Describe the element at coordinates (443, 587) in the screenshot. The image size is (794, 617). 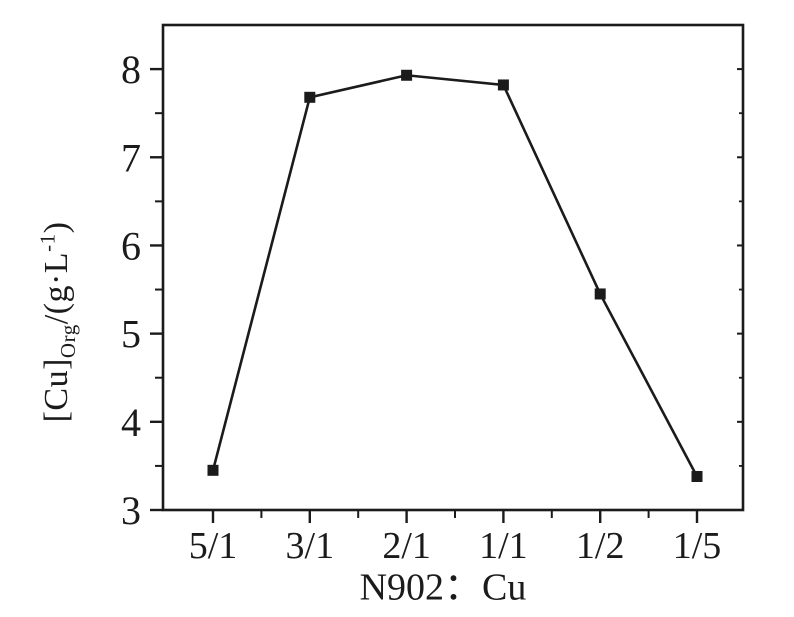
I see `x-axis-title: N902：Cu` at that location.